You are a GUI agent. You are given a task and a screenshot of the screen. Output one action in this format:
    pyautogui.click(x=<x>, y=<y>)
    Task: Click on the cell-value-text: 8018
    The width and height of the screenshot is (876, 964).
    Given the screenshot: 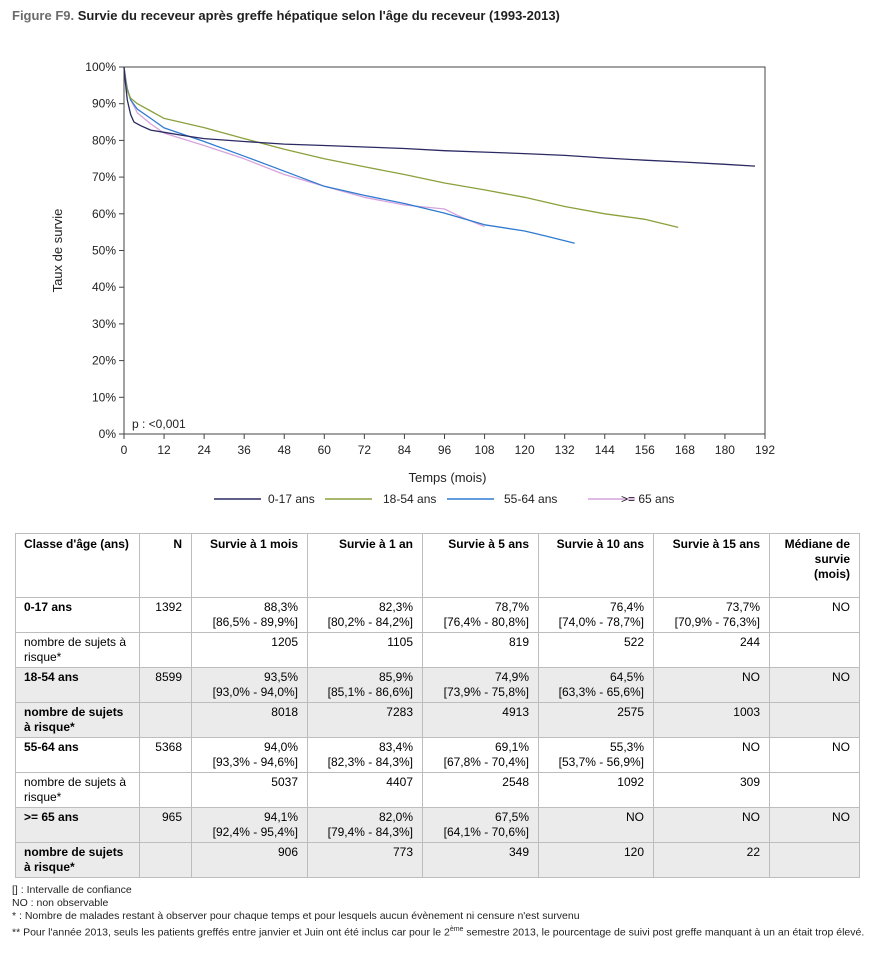 What is the action you would take?
    pyautogui.click(x=284, y=712)
    